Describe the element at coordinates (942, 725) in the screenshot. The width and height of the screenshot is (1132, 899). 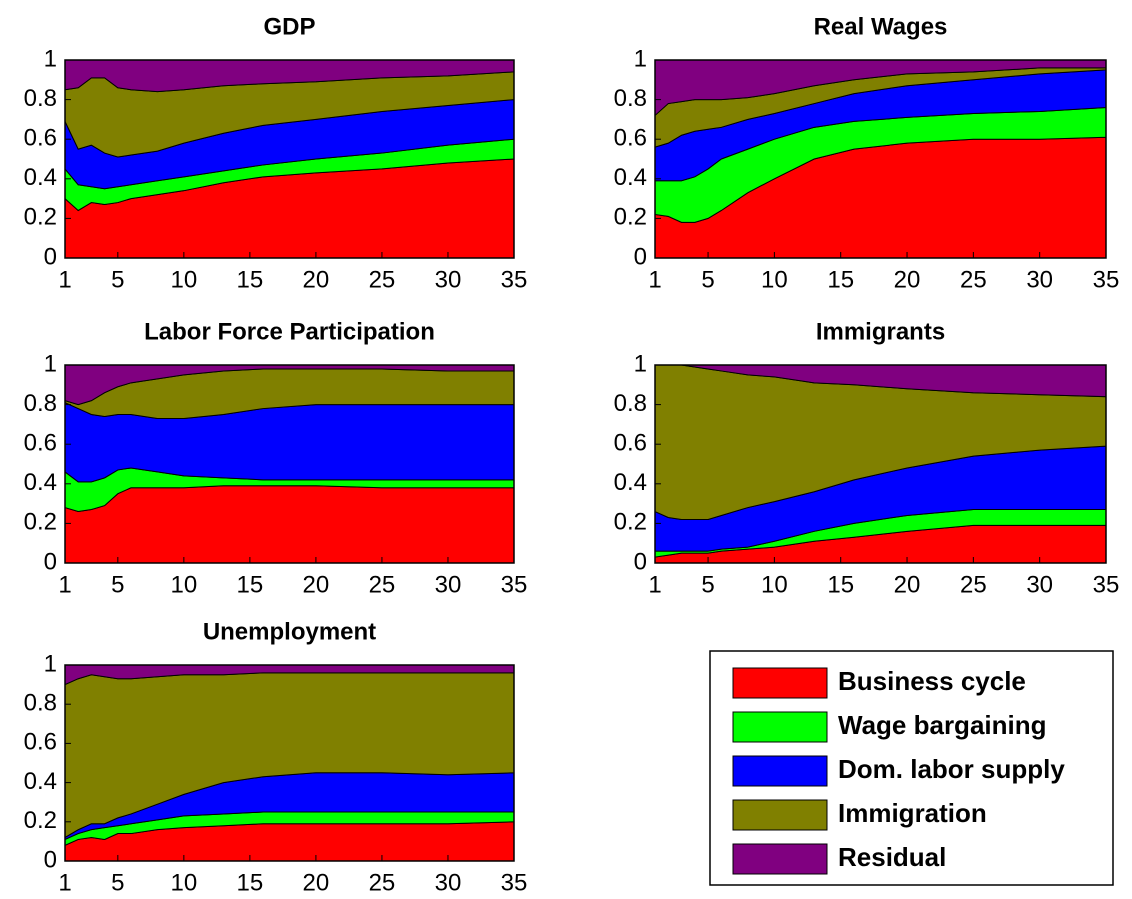
I see `legend-label: Wage bargaining` at that location.